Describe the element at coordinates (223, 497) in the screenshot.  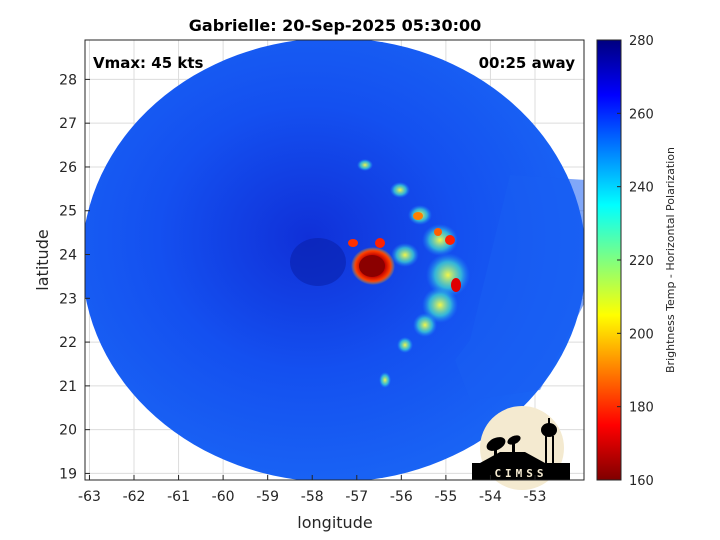
I see `x-tick-label: -60` at that location.